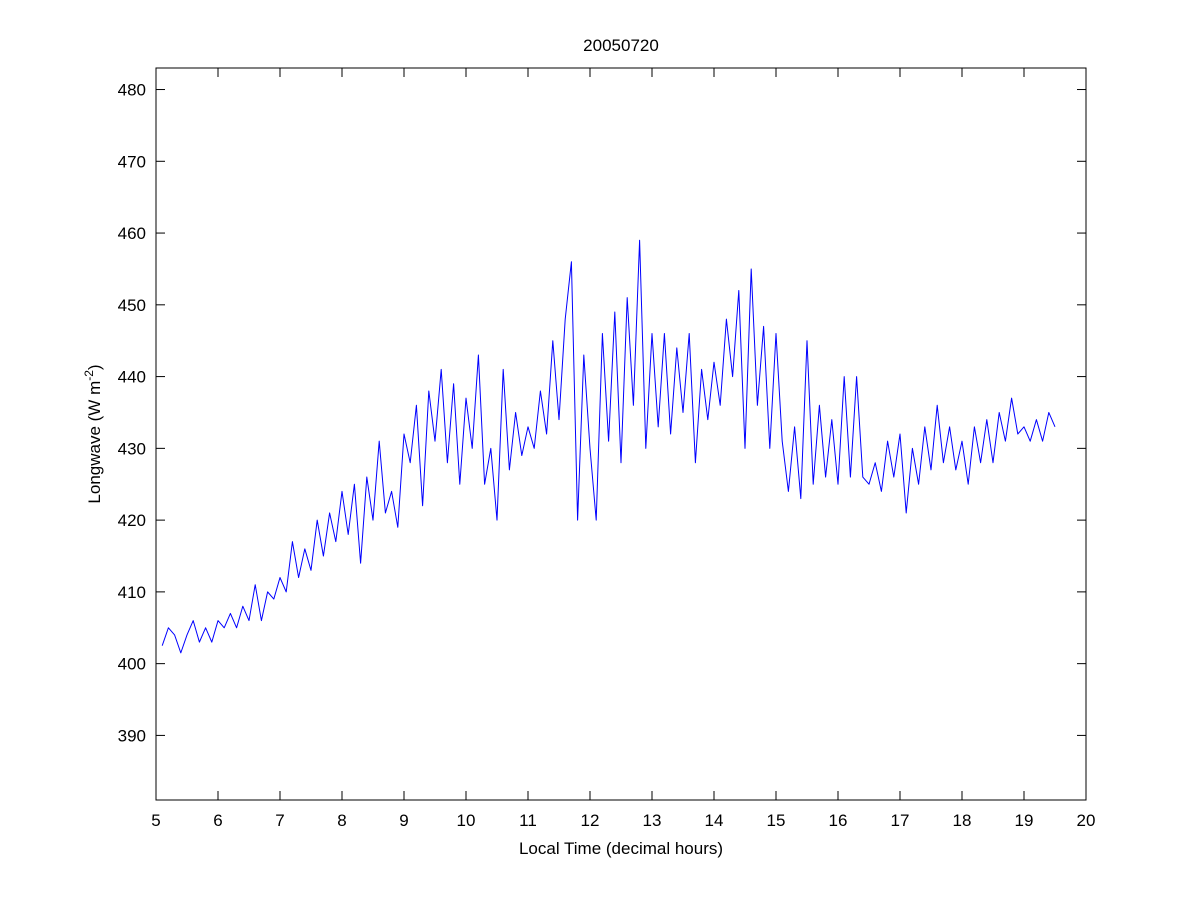 This screenshot has height=900, width=1200. I want to click on y-tick-label: 440, so click(132, 377).